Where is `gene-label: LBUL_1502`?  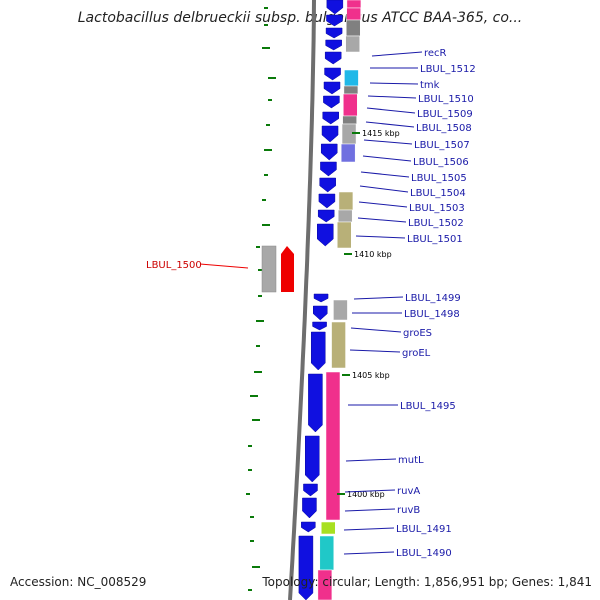
gene-label: LBUL_1502 is located at coordinates (436, 223).